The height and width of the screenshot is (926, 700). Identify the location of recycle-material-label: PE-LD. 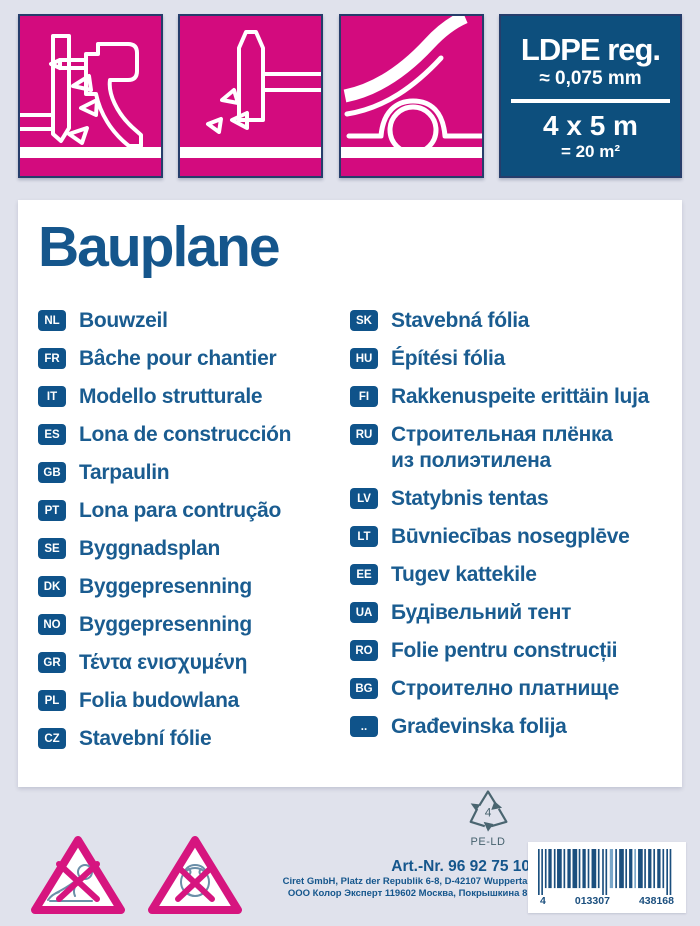
(488, 842).